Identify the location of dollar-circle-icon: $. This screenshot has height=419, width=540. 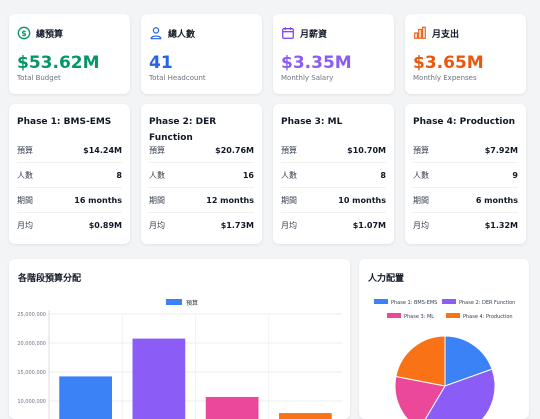
(24, 33).